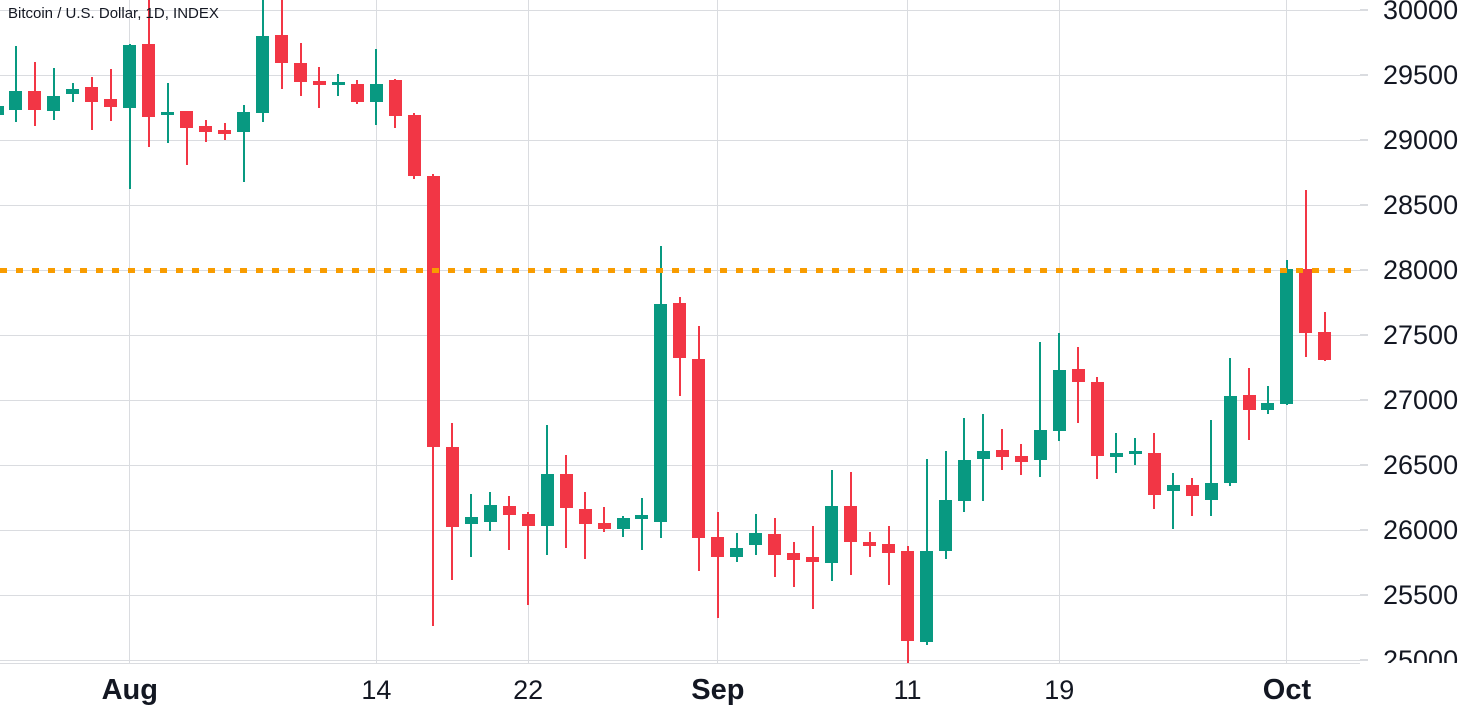 The image size is (1464, 715). I want to click on y-axis-label: 28000, so click(1421, 270).